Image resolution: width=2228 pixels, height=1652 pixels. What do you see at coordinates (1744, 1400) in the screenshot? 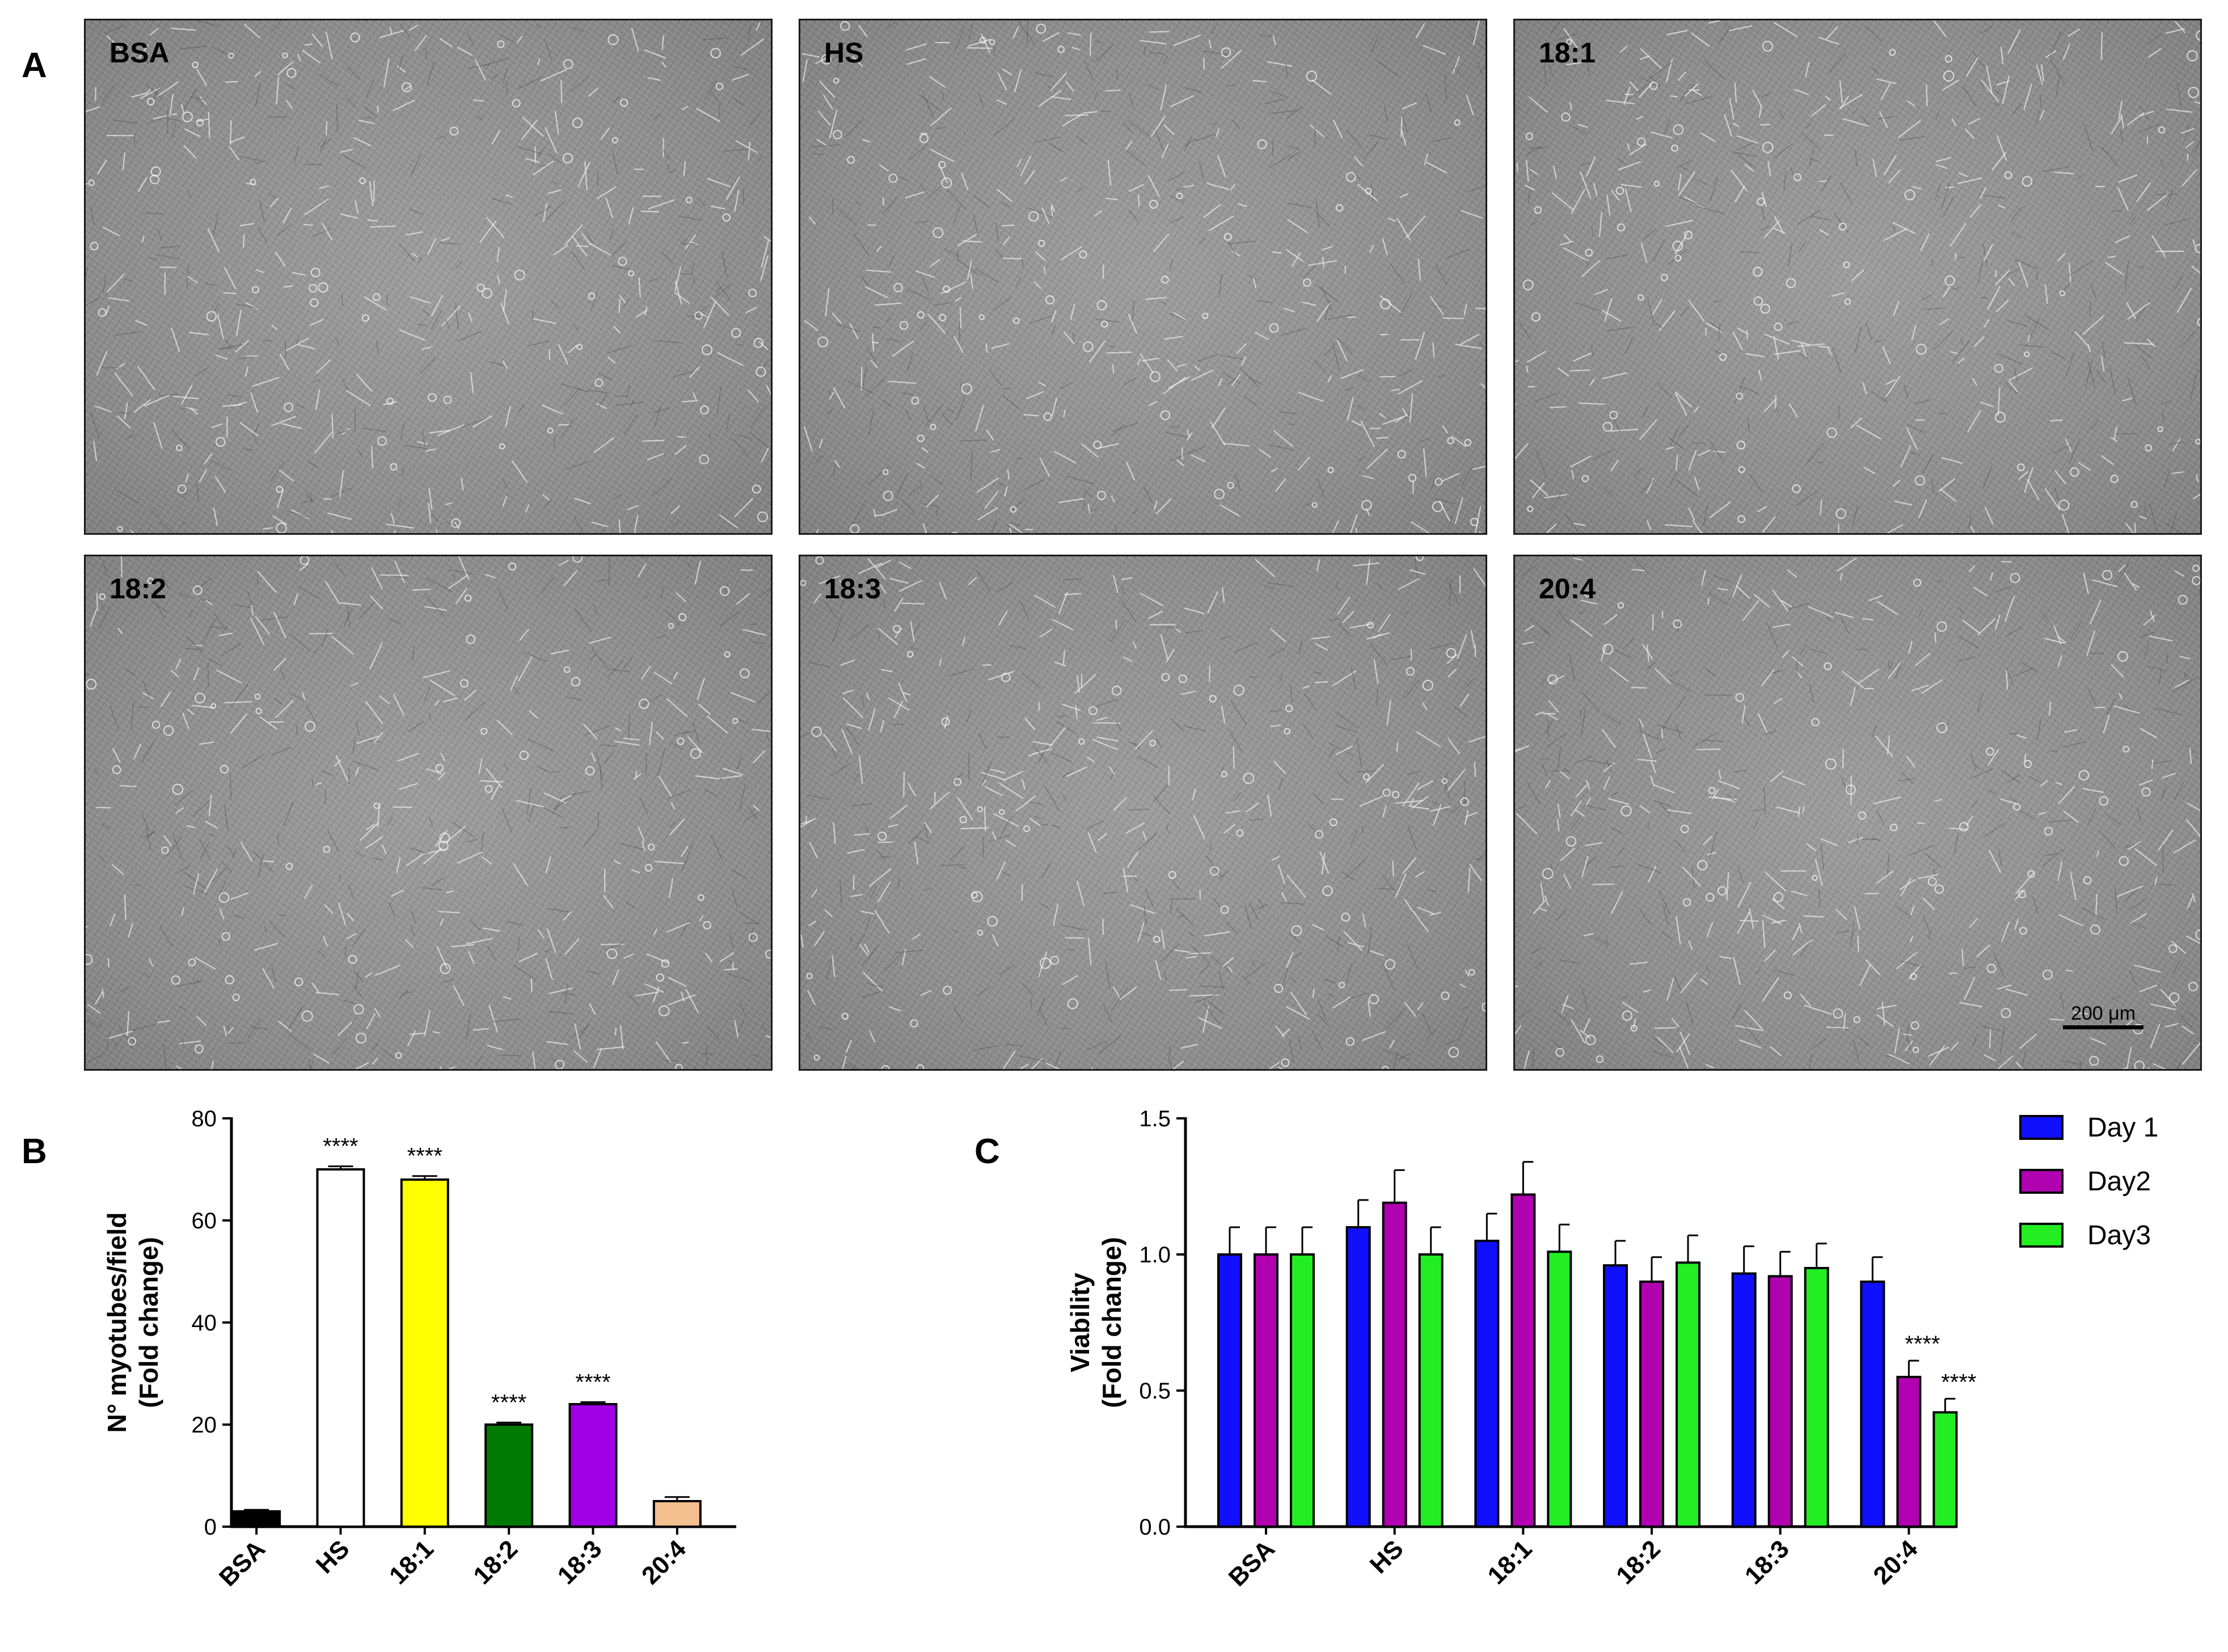
I see `chart-c-bar` at bounding box center [1744, 1400].